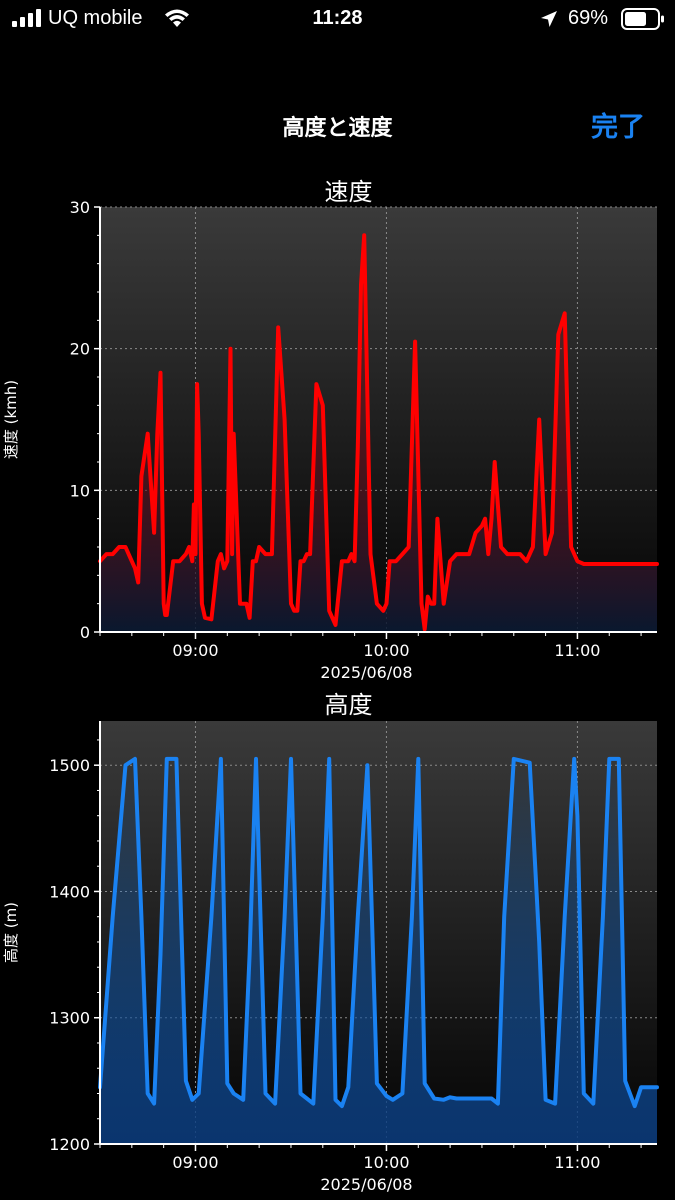 The height and width of the screenshot is (1200, 675). I want to click on y-tick-label: 1300, so click(69, 1018).